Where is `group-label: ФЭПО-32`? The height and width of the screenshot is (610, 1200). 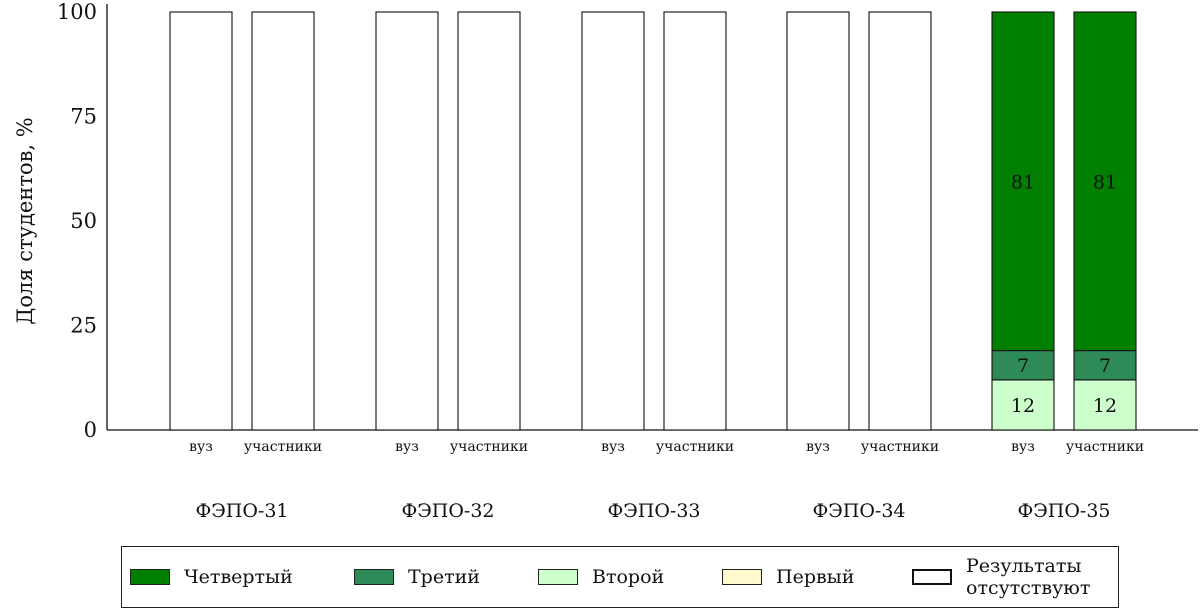 group-label: ФЭПО-32 is located at coordinates (447, 511).